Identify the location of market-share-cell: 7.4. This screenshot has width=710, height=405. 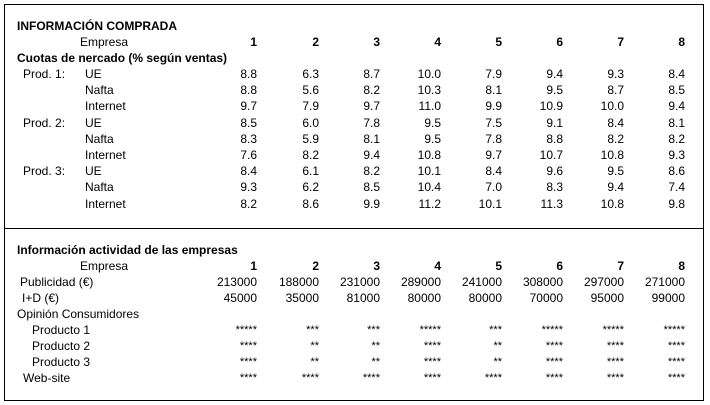
(676, 187).